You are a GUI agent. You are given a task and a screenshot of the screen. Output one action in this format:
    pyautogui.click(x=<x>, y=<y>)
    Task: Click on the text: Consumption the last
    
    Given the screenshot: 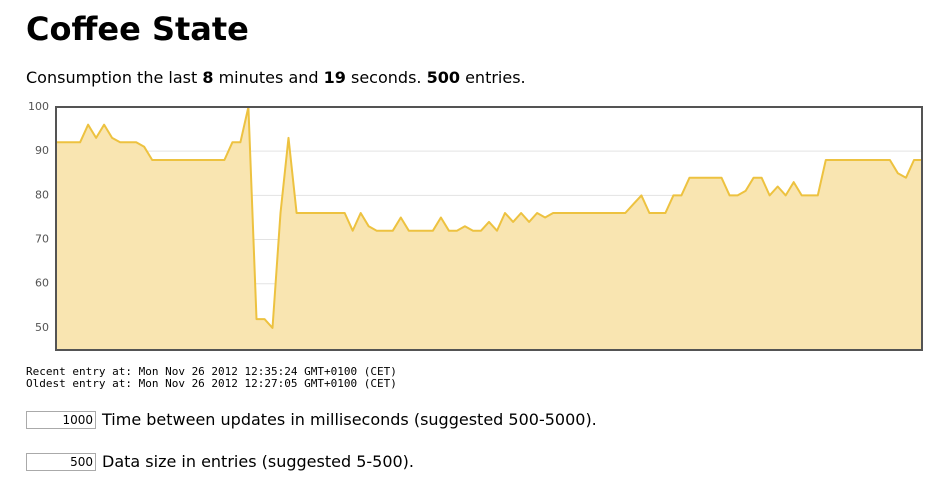 What is the action you would take?
    pyautogui.click(x=112, y=77)
    